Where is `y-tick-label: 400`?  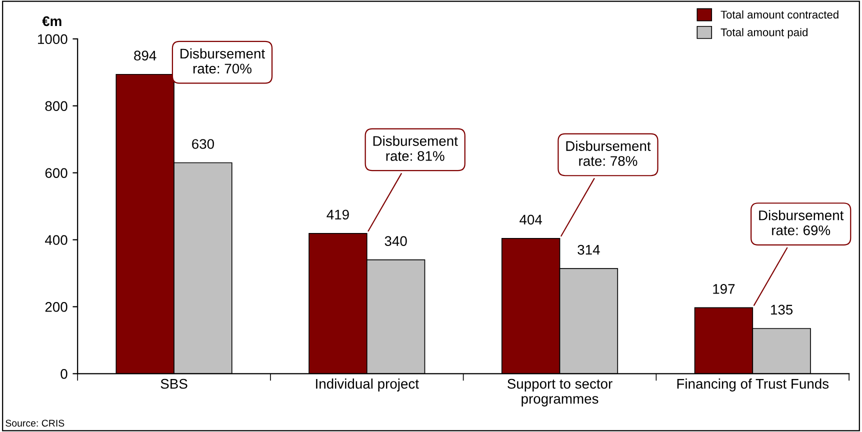
y-tick-label: 400 is located at coordinates (56, 240).